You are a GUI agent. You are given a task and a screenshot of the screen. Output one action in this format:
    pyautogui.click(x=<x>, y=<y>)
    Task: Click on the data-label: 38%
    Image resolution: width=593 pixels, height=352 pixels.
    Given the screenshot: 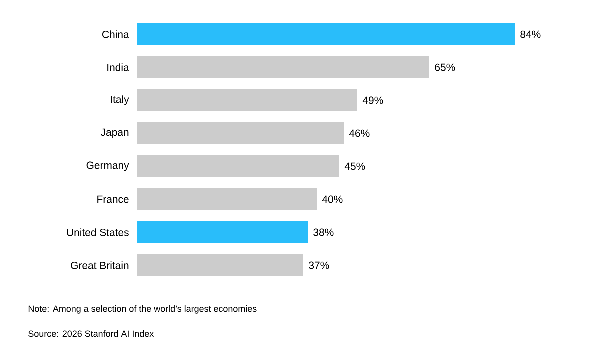 What is the action you would take?
    pyautogui.click(x=324, y=232)
    